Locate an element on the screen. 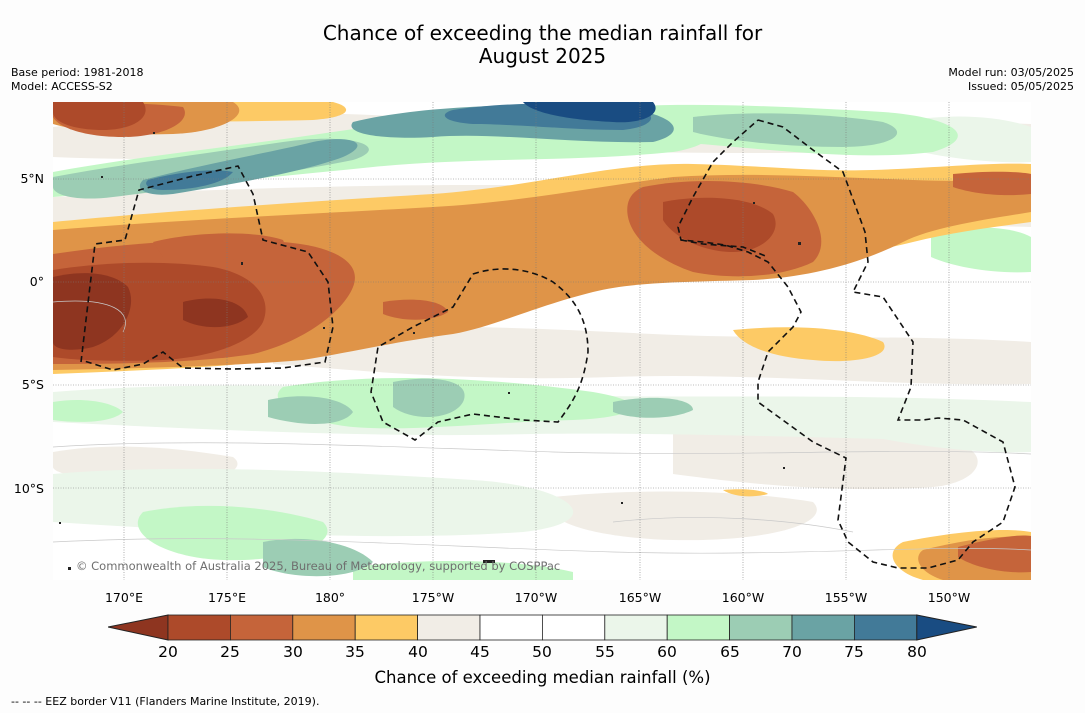 The width and height of the screenshot is (1085, 713). lat-label-5n: 5°N is located at coordinates (32, 178).